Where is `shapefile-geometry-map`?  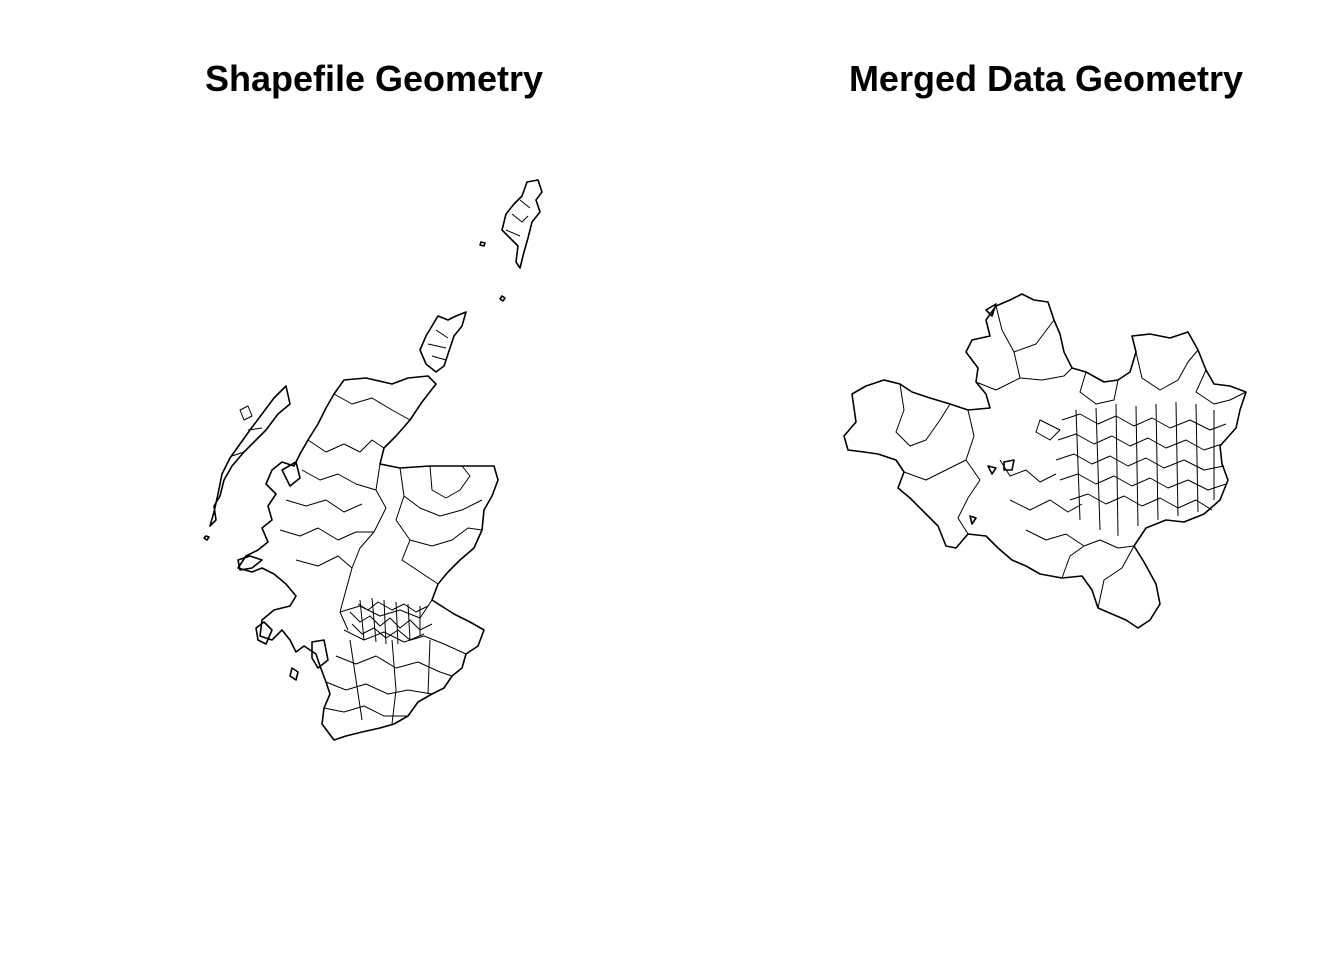 shapefile-geometry-map is located at coordinates (373, 460).